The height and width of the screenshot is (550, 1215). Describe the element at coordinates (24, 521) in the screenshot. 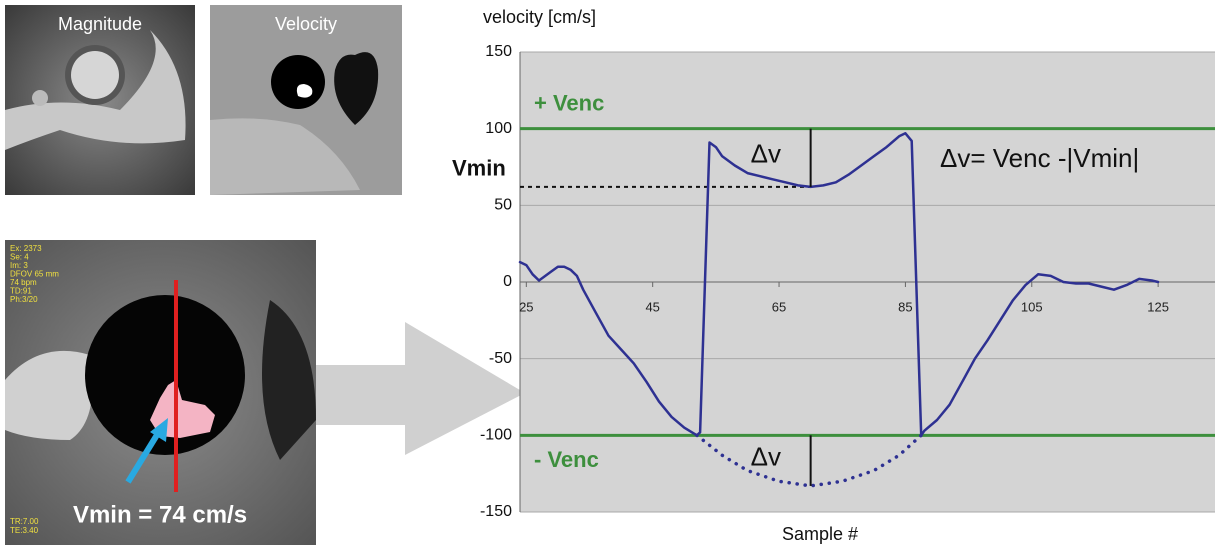

I see `scan-info: TR:7.00` at that location.